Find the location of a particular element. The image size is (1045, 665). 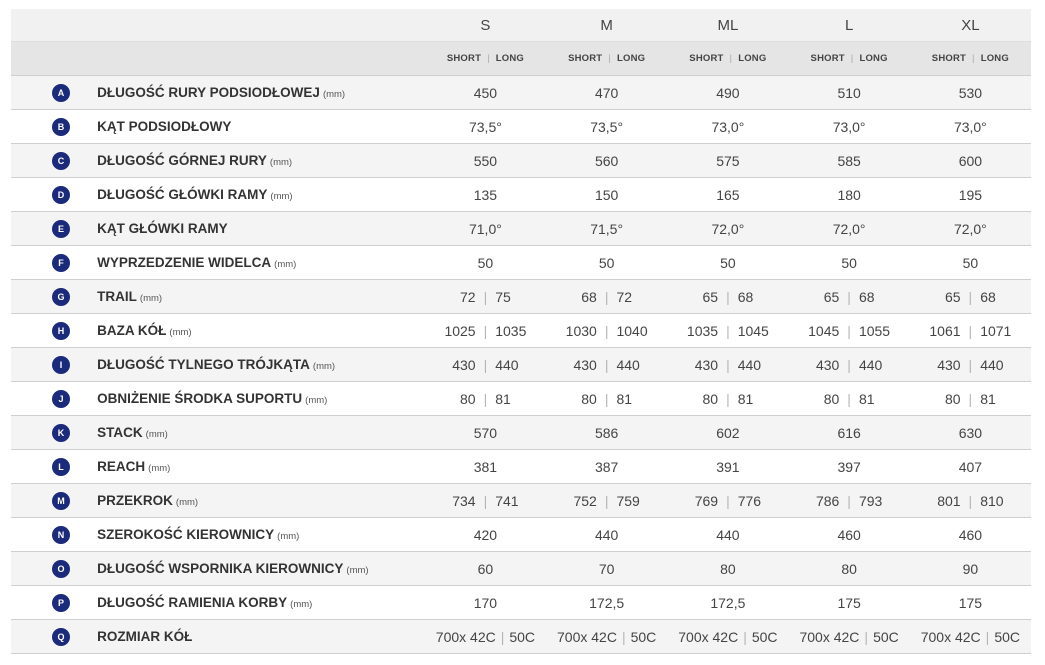

value-cell: 510 is located at coordinates (849, 92).